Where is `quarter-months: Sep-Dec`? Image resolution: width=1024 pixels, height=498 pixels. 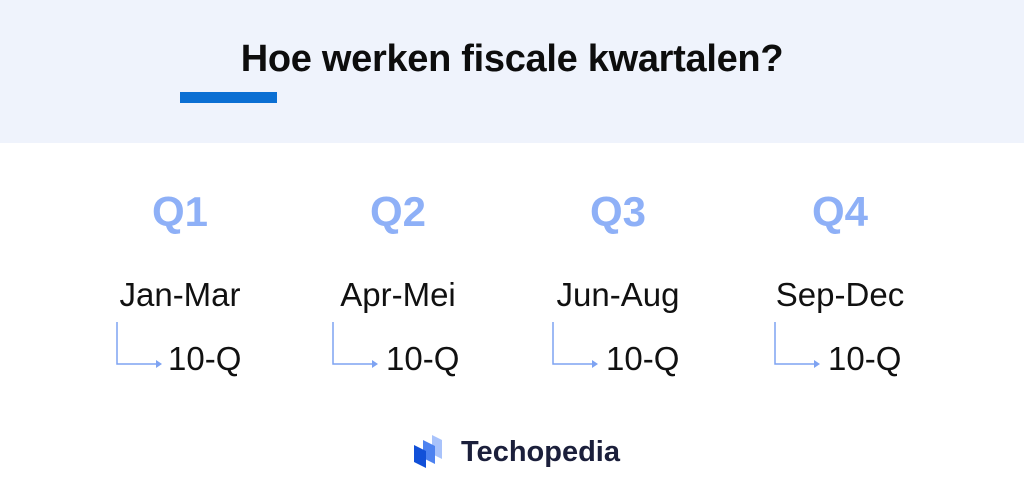
quarter-months: Sep-Dec is located at coordinates (840, 294).